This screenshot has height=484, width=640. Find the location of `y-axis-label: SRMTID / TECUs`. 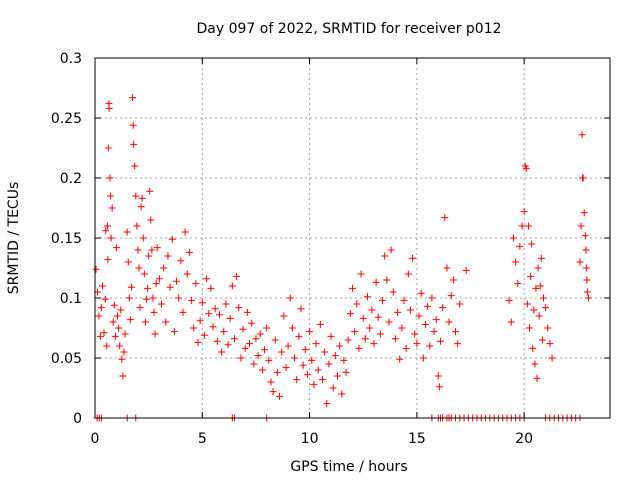

y-axis-label: SRMTID / TECUs is located at coordinates (14, 238).